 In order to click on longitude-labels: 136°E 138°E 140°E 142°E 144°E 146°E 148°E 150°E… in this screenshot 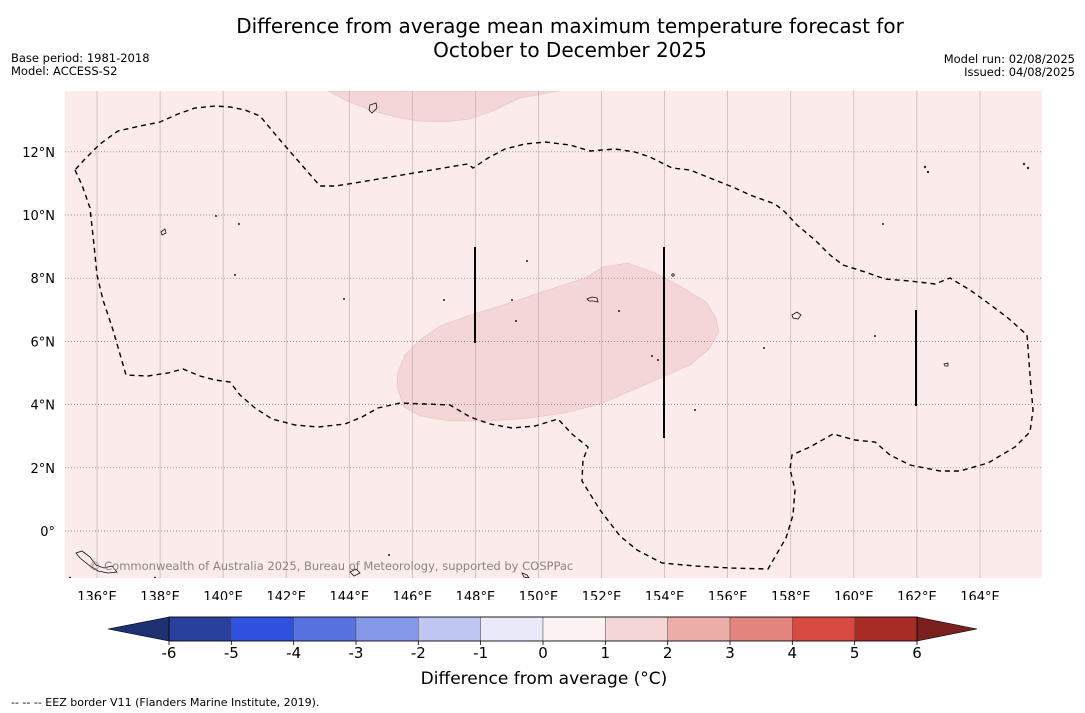, I will do `click(538, 595)`.